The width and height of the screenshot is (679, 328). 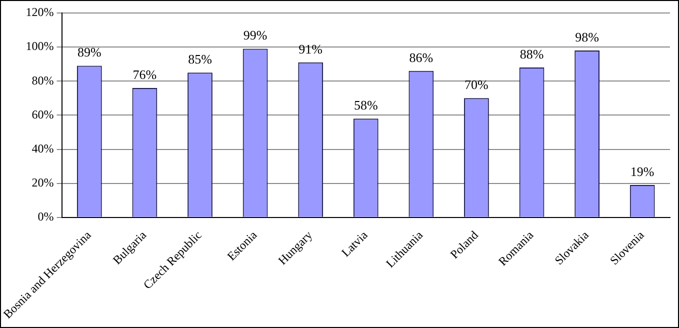 I want to click on data-label: 70%, so click(x=476, y=84).